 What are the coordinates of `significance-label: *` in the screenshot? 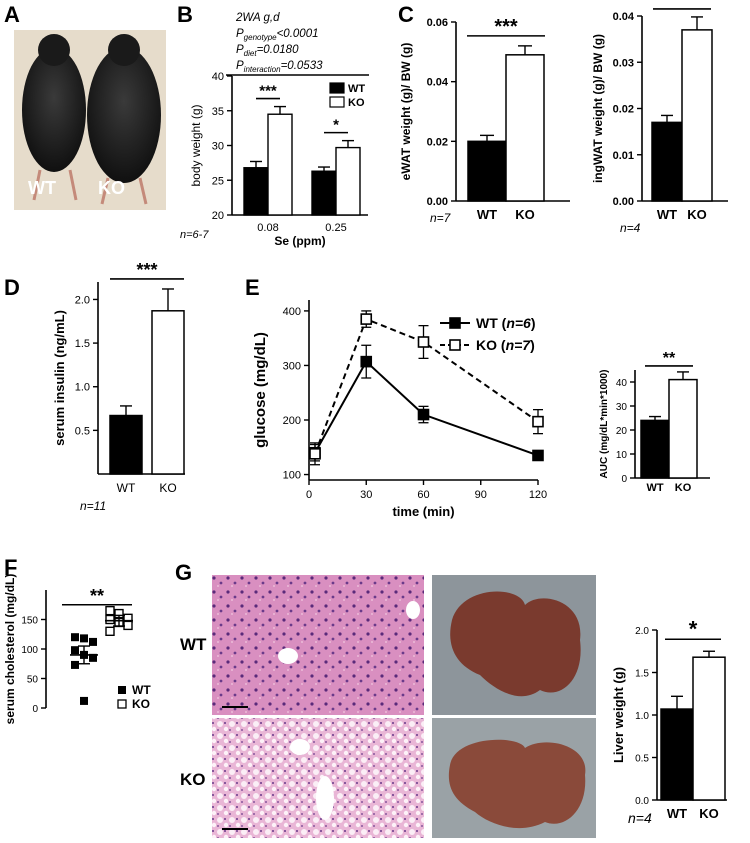 It's located at (336, 125).